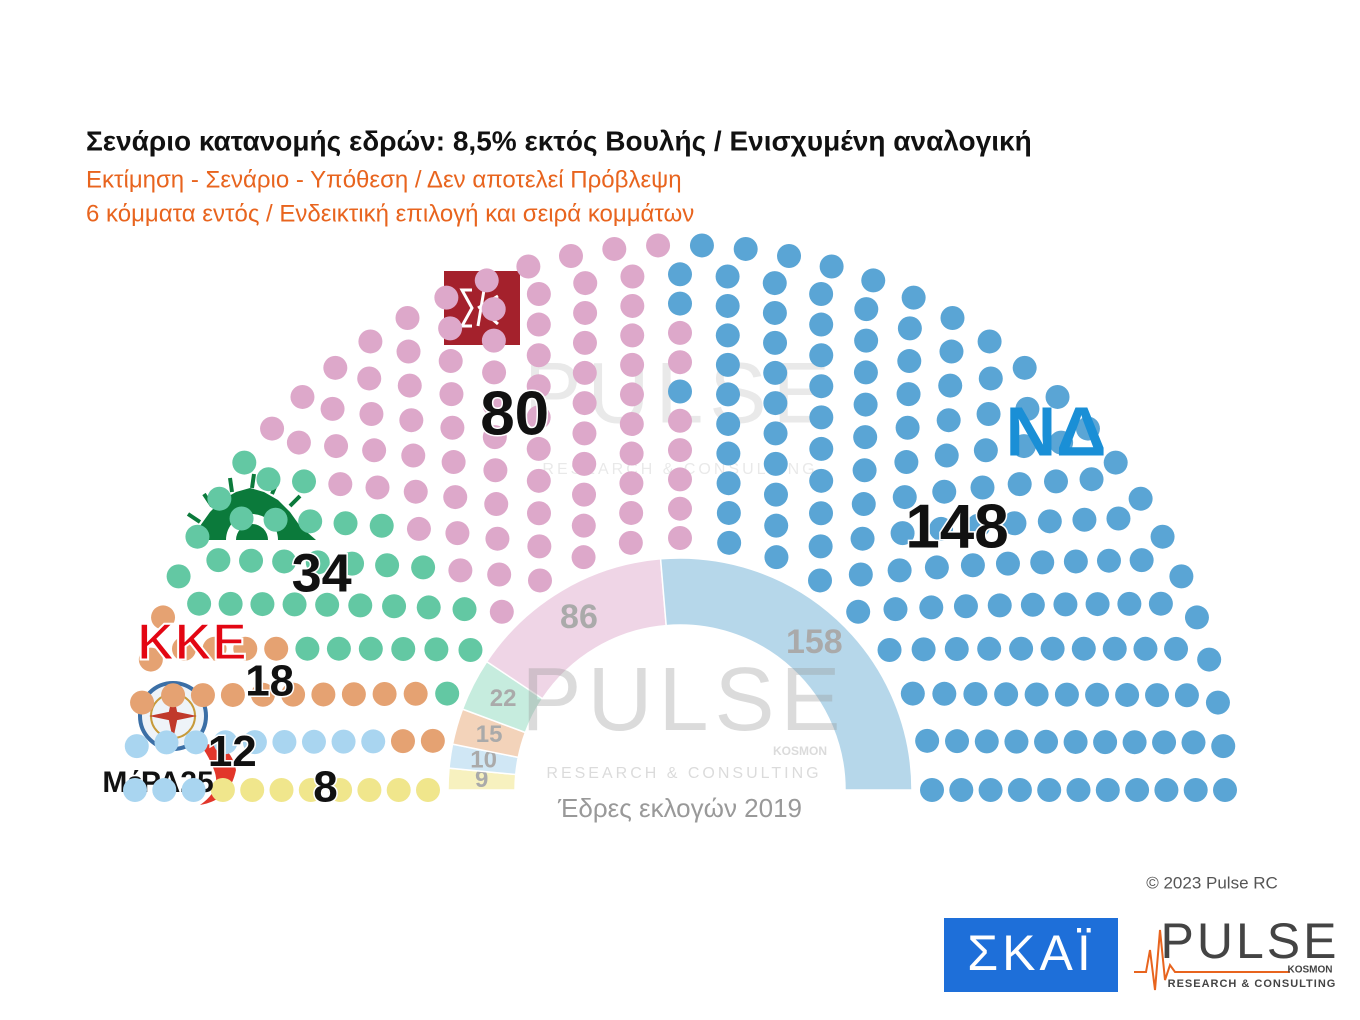 The height and width of the screenshot is (1020, 1360). I want to click on brand-pulse-line, so click(1212, 960).